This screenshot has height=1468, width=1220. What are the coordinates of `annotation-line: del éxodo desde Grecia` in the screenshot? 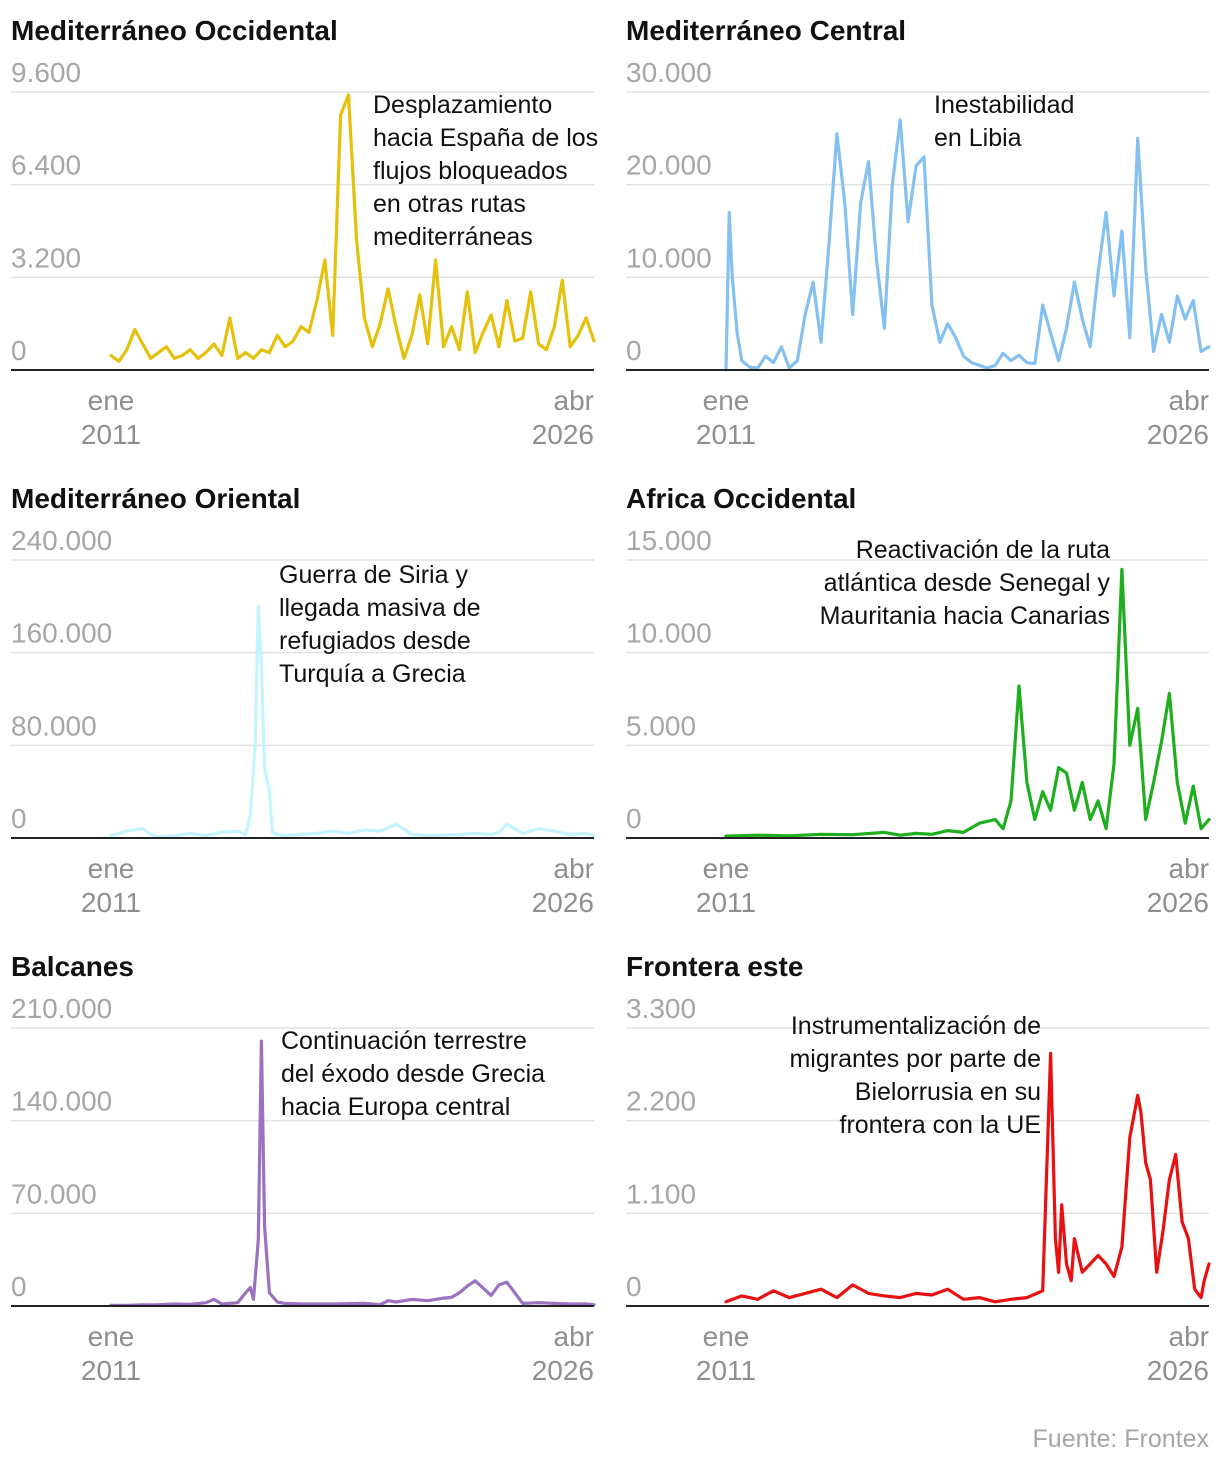 It's located at (413, 1074).